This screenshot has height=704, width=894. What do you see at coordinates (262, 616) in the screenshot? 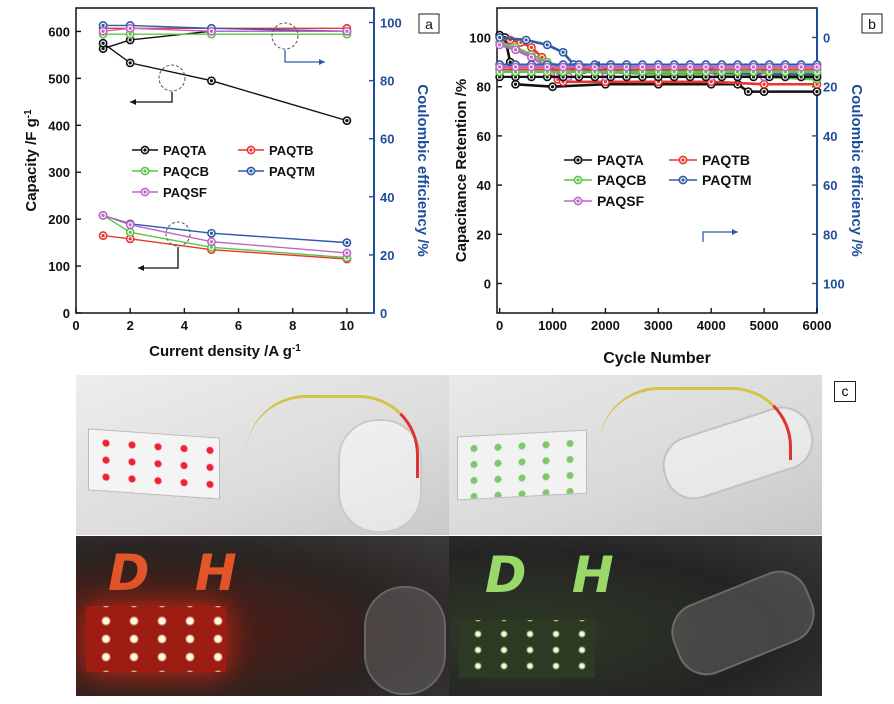
I see `photo-bottom-left: D H` at bounding box center [262, 616].